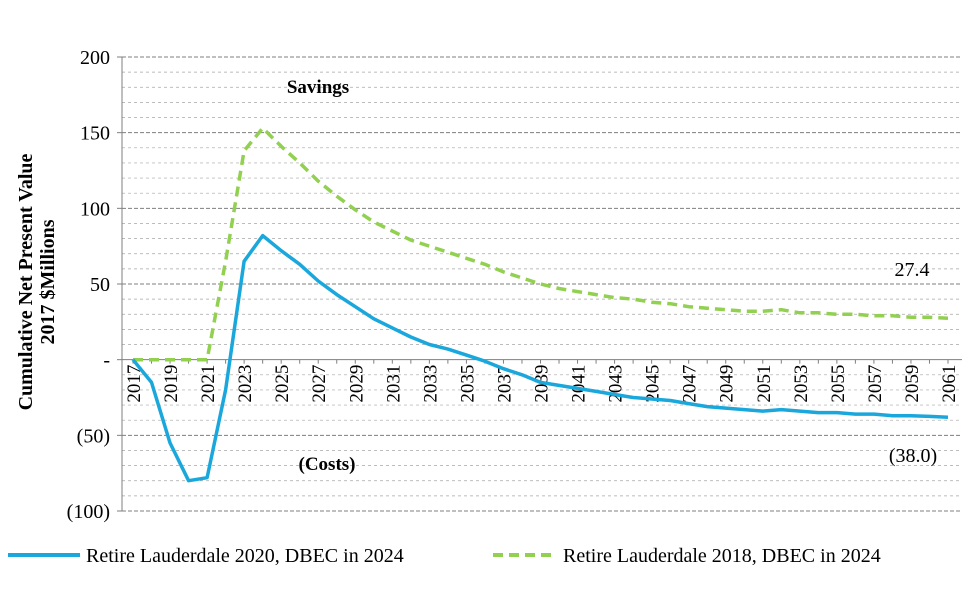 Image resolution: width=975 pixels, height=592 pixels. Describe the element at coordinates (95, 209) in the screenshot. I see `y-tick-label: 100` at that location.